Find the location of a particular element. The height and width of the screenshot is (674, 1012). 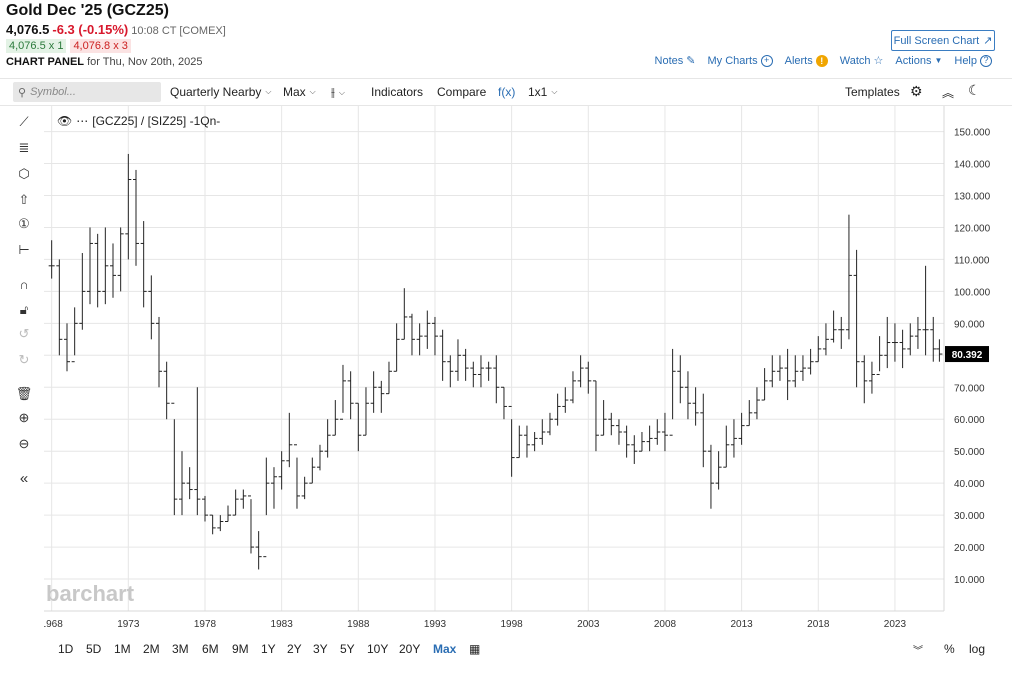

range-6m: 6M is located at coordinates (210, 649).